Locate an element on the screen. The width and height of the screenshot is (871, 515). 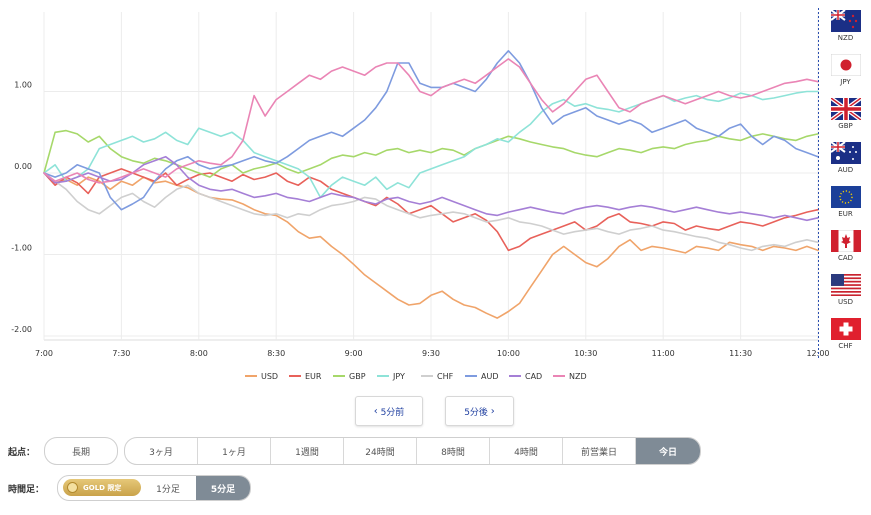
flag-label: NZD is located at coordinates (845, 38).